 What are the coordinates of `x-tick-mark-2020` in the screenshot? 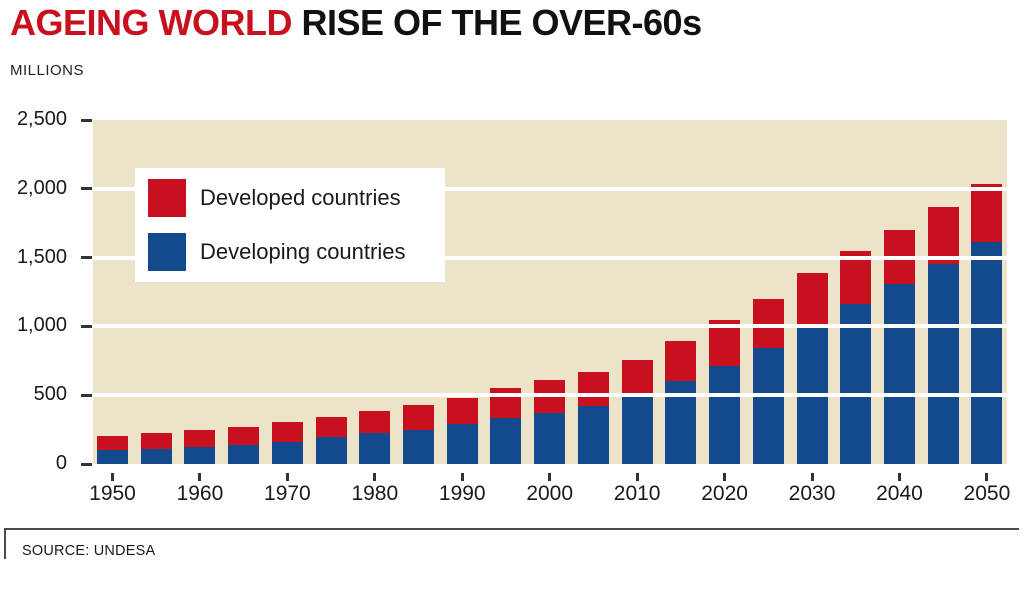 It's located at (725, 477).